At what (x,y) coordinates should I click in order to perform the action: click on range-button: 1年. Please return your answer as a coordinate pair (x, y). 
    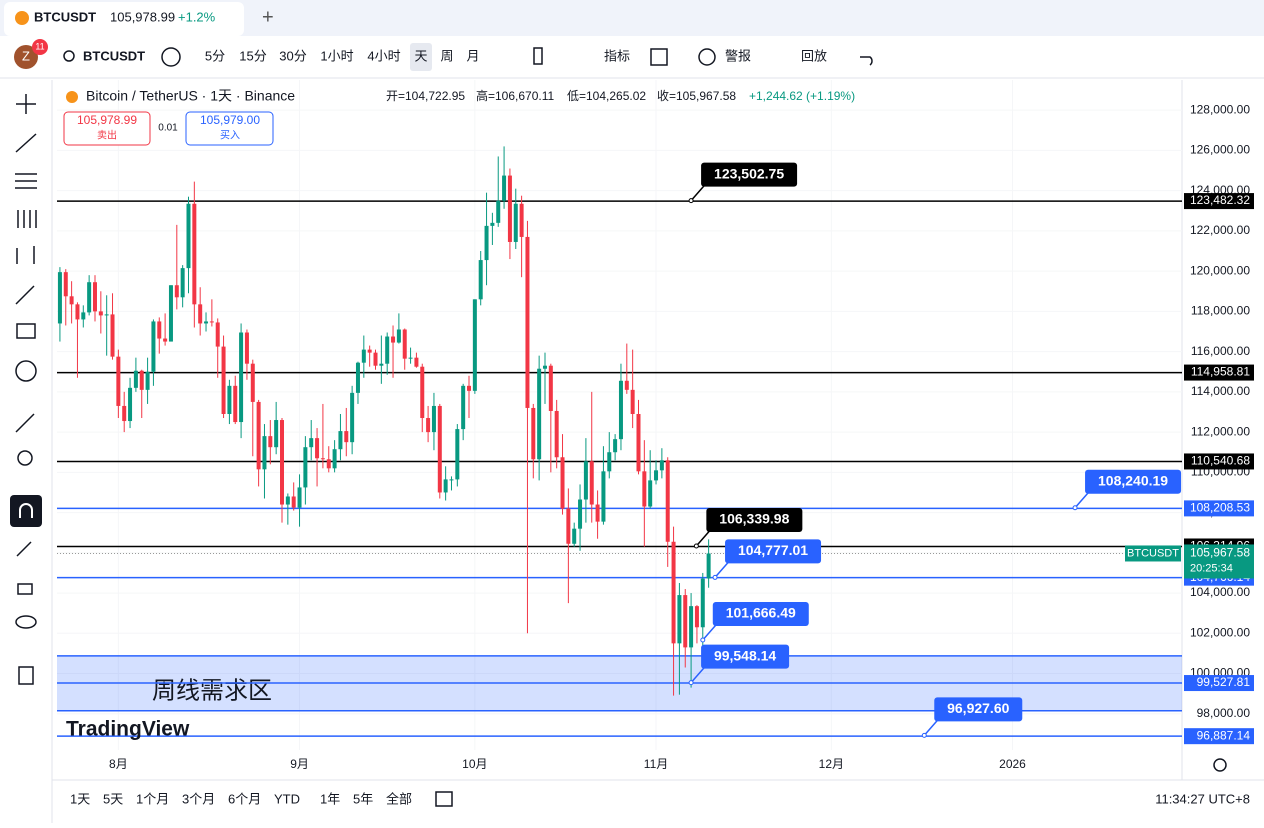
    Looking at the image, I should click on (330, 798).